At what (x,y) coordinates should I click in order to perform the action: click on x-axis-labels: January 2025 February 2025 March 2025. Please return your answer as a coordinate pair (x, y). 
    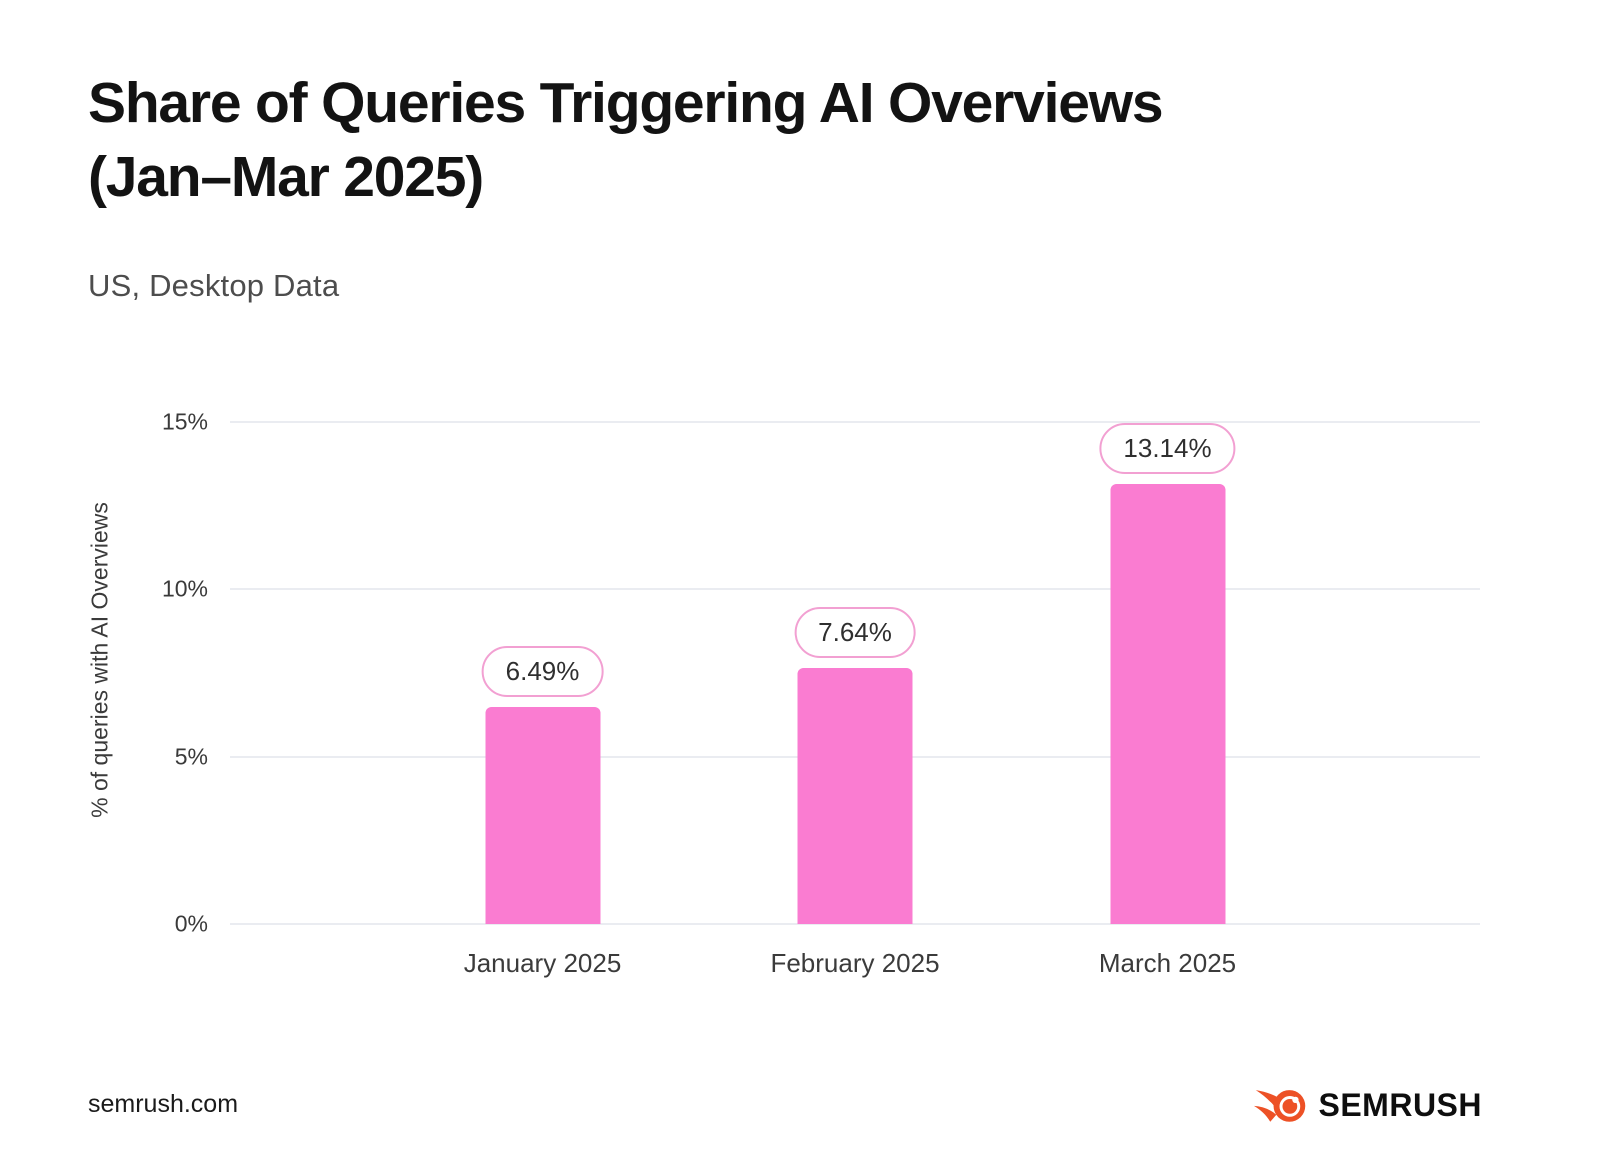
    Looking at the image, I should click on (855, 954).